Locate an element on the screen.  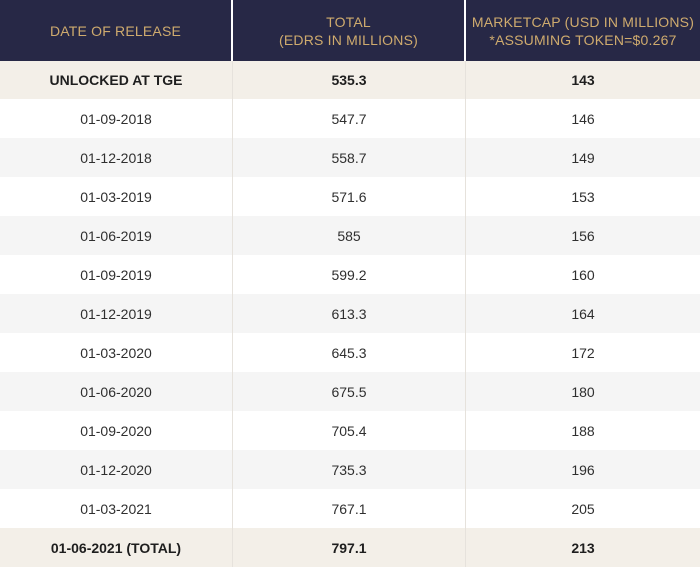
cell-date: 01-09-2020 is located at coordinates (116, 430).